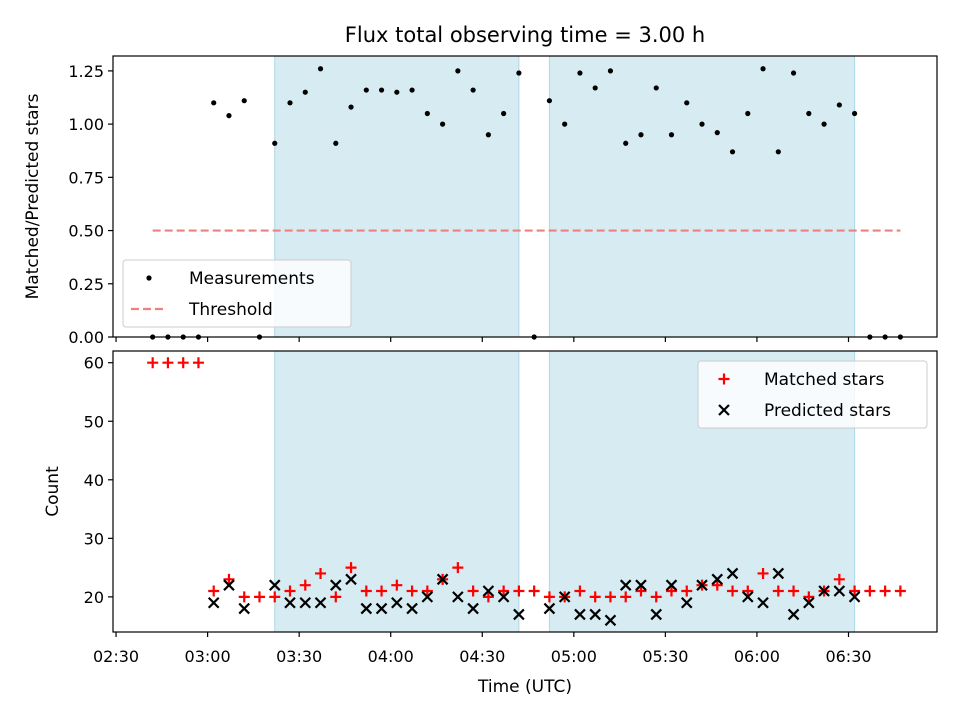  What do you see at coordinates (53, 491) in the screenshot?
I see `y-axis-label: Count` at bounding box center [53, 491].